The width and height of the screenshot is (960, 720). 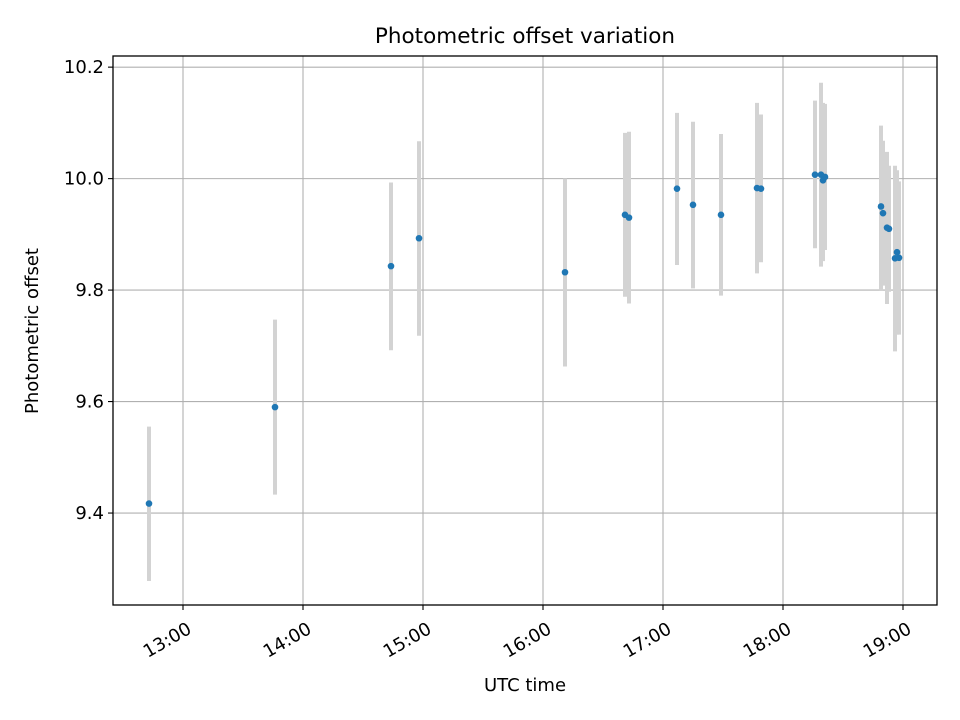 I want to click on chart-title: Photometric offset variation, so click(x=525, y=36).